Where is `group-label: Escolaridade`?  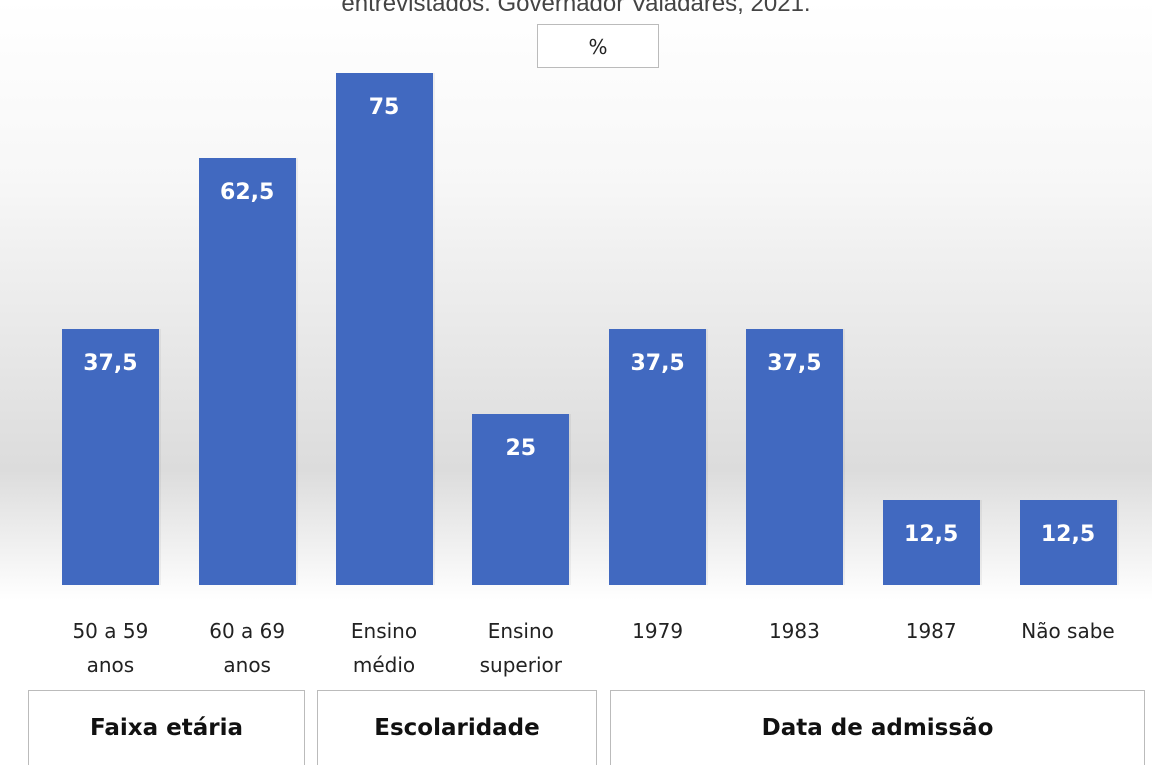
group-label: Escolaridade is located at coordinates (457, 727).